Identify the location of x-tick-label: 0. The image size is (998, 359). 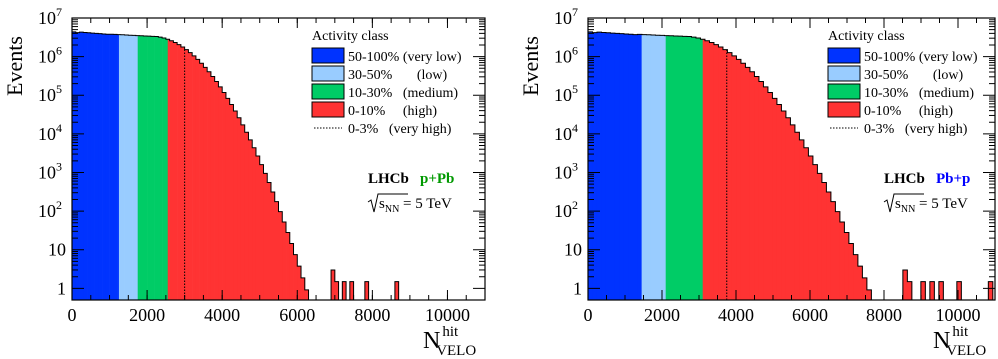
(72, 315).